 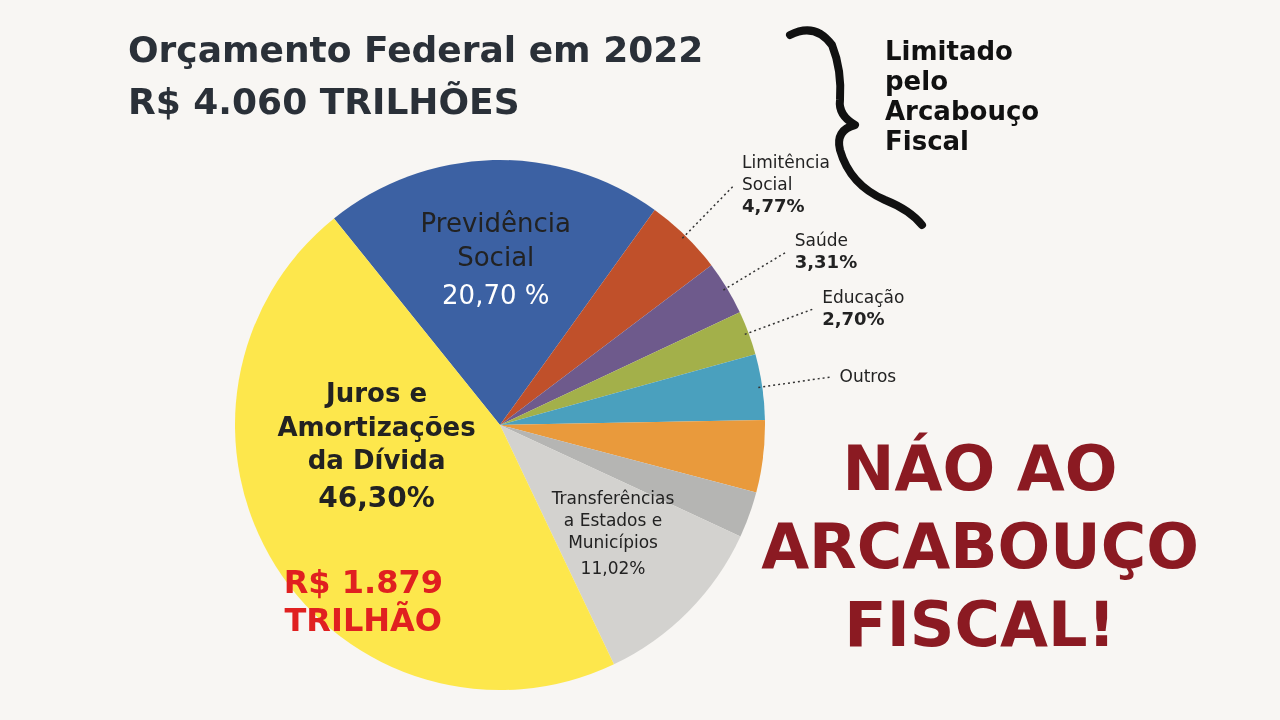 What do you see at coordinates (863, 296) in the screenshot?
I see `slice-label: Educação` at bounding box center [863, 296].